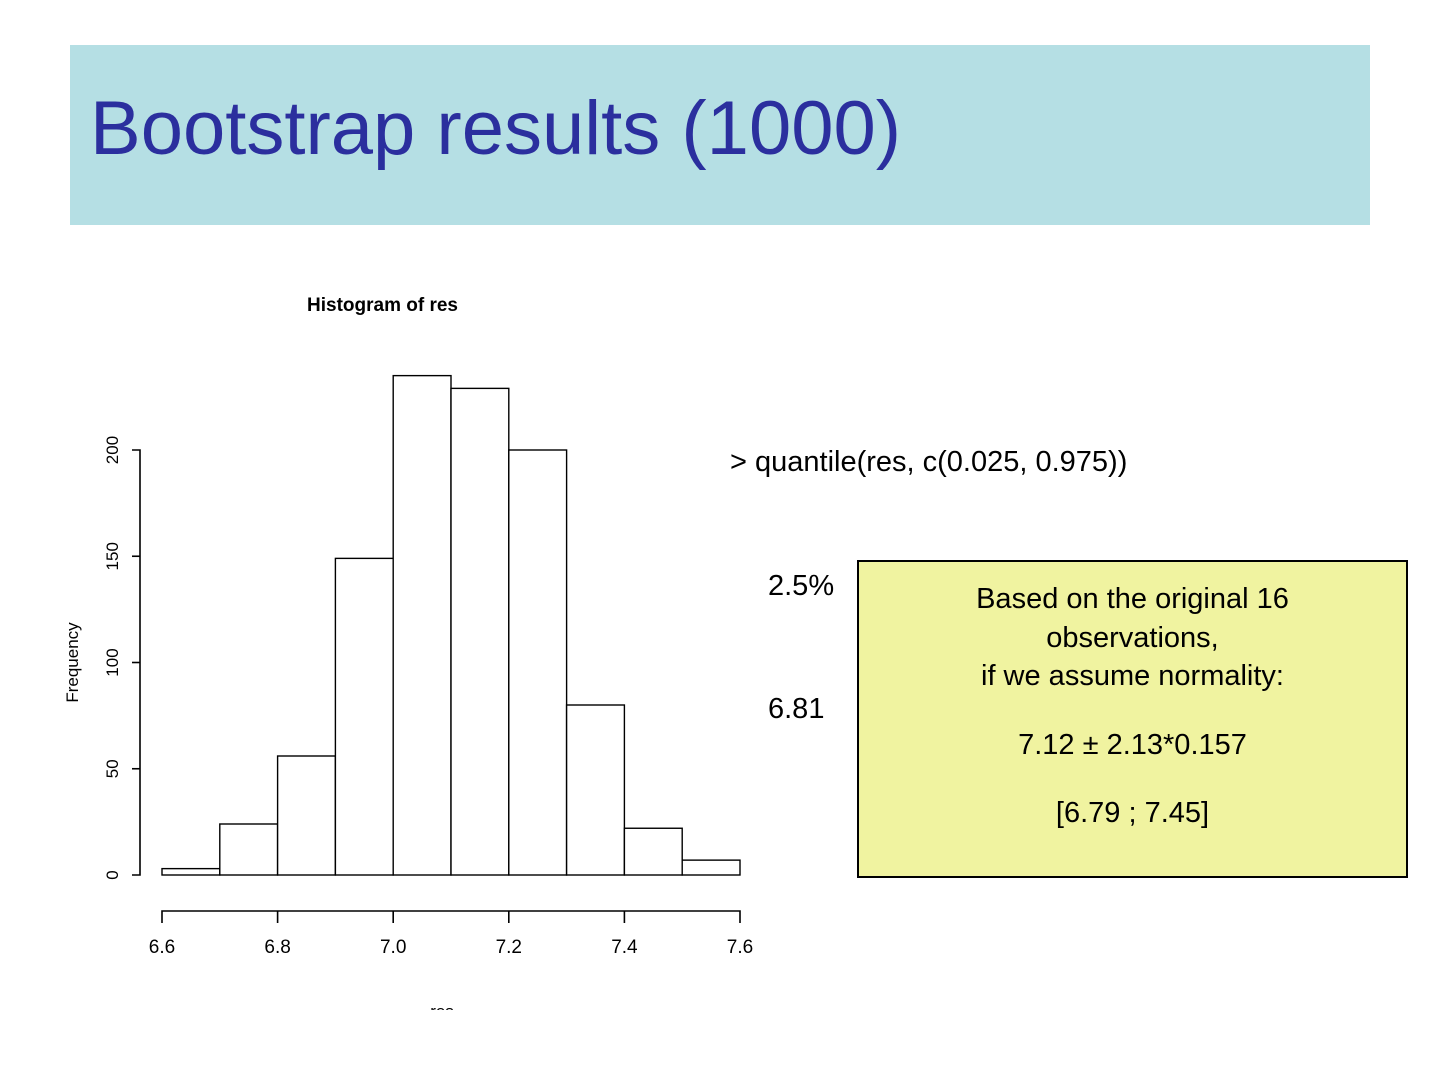 Image resolution: width=1440 pixels, height=1080 pixels. I want to click on chart-title: Histogram of res, so click(410, 306).